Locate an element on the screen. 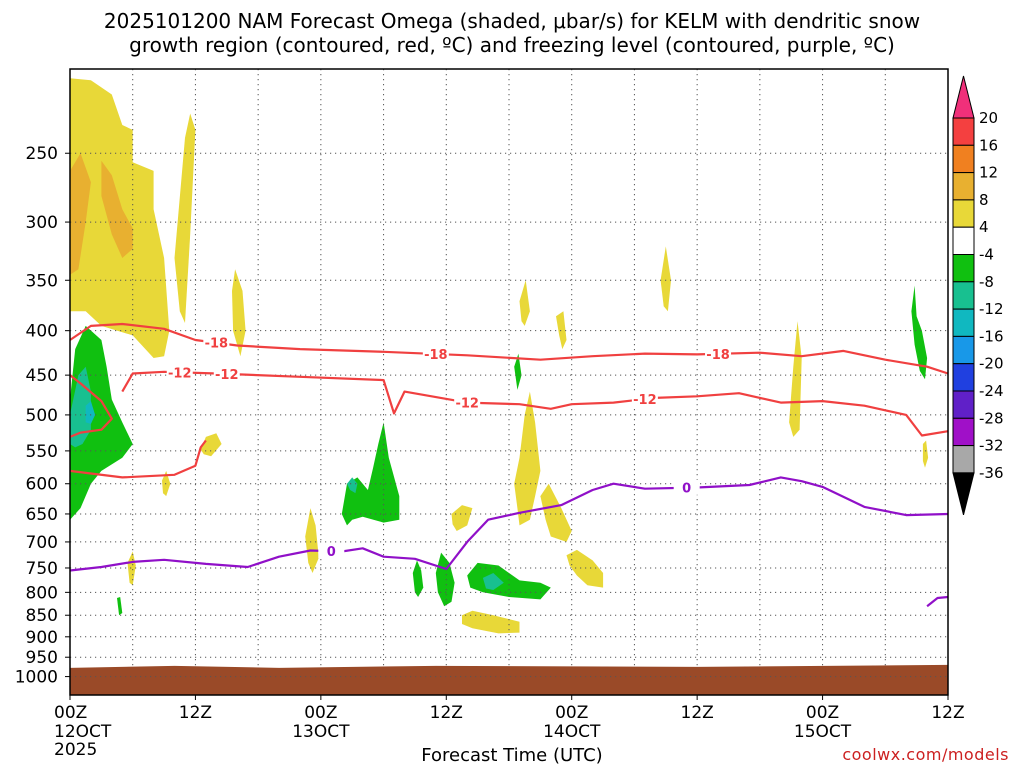  x-date-label-72: 15OCT is located at coordinates (823, 732).